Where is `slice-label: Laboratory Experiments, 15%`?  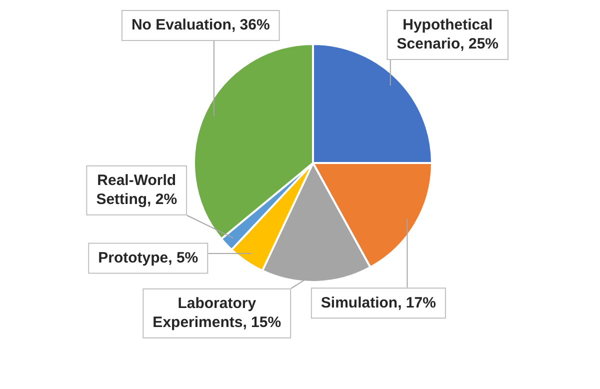 slice-label: Laboratory Experiments, 15% is located at coordinates (217, 313).